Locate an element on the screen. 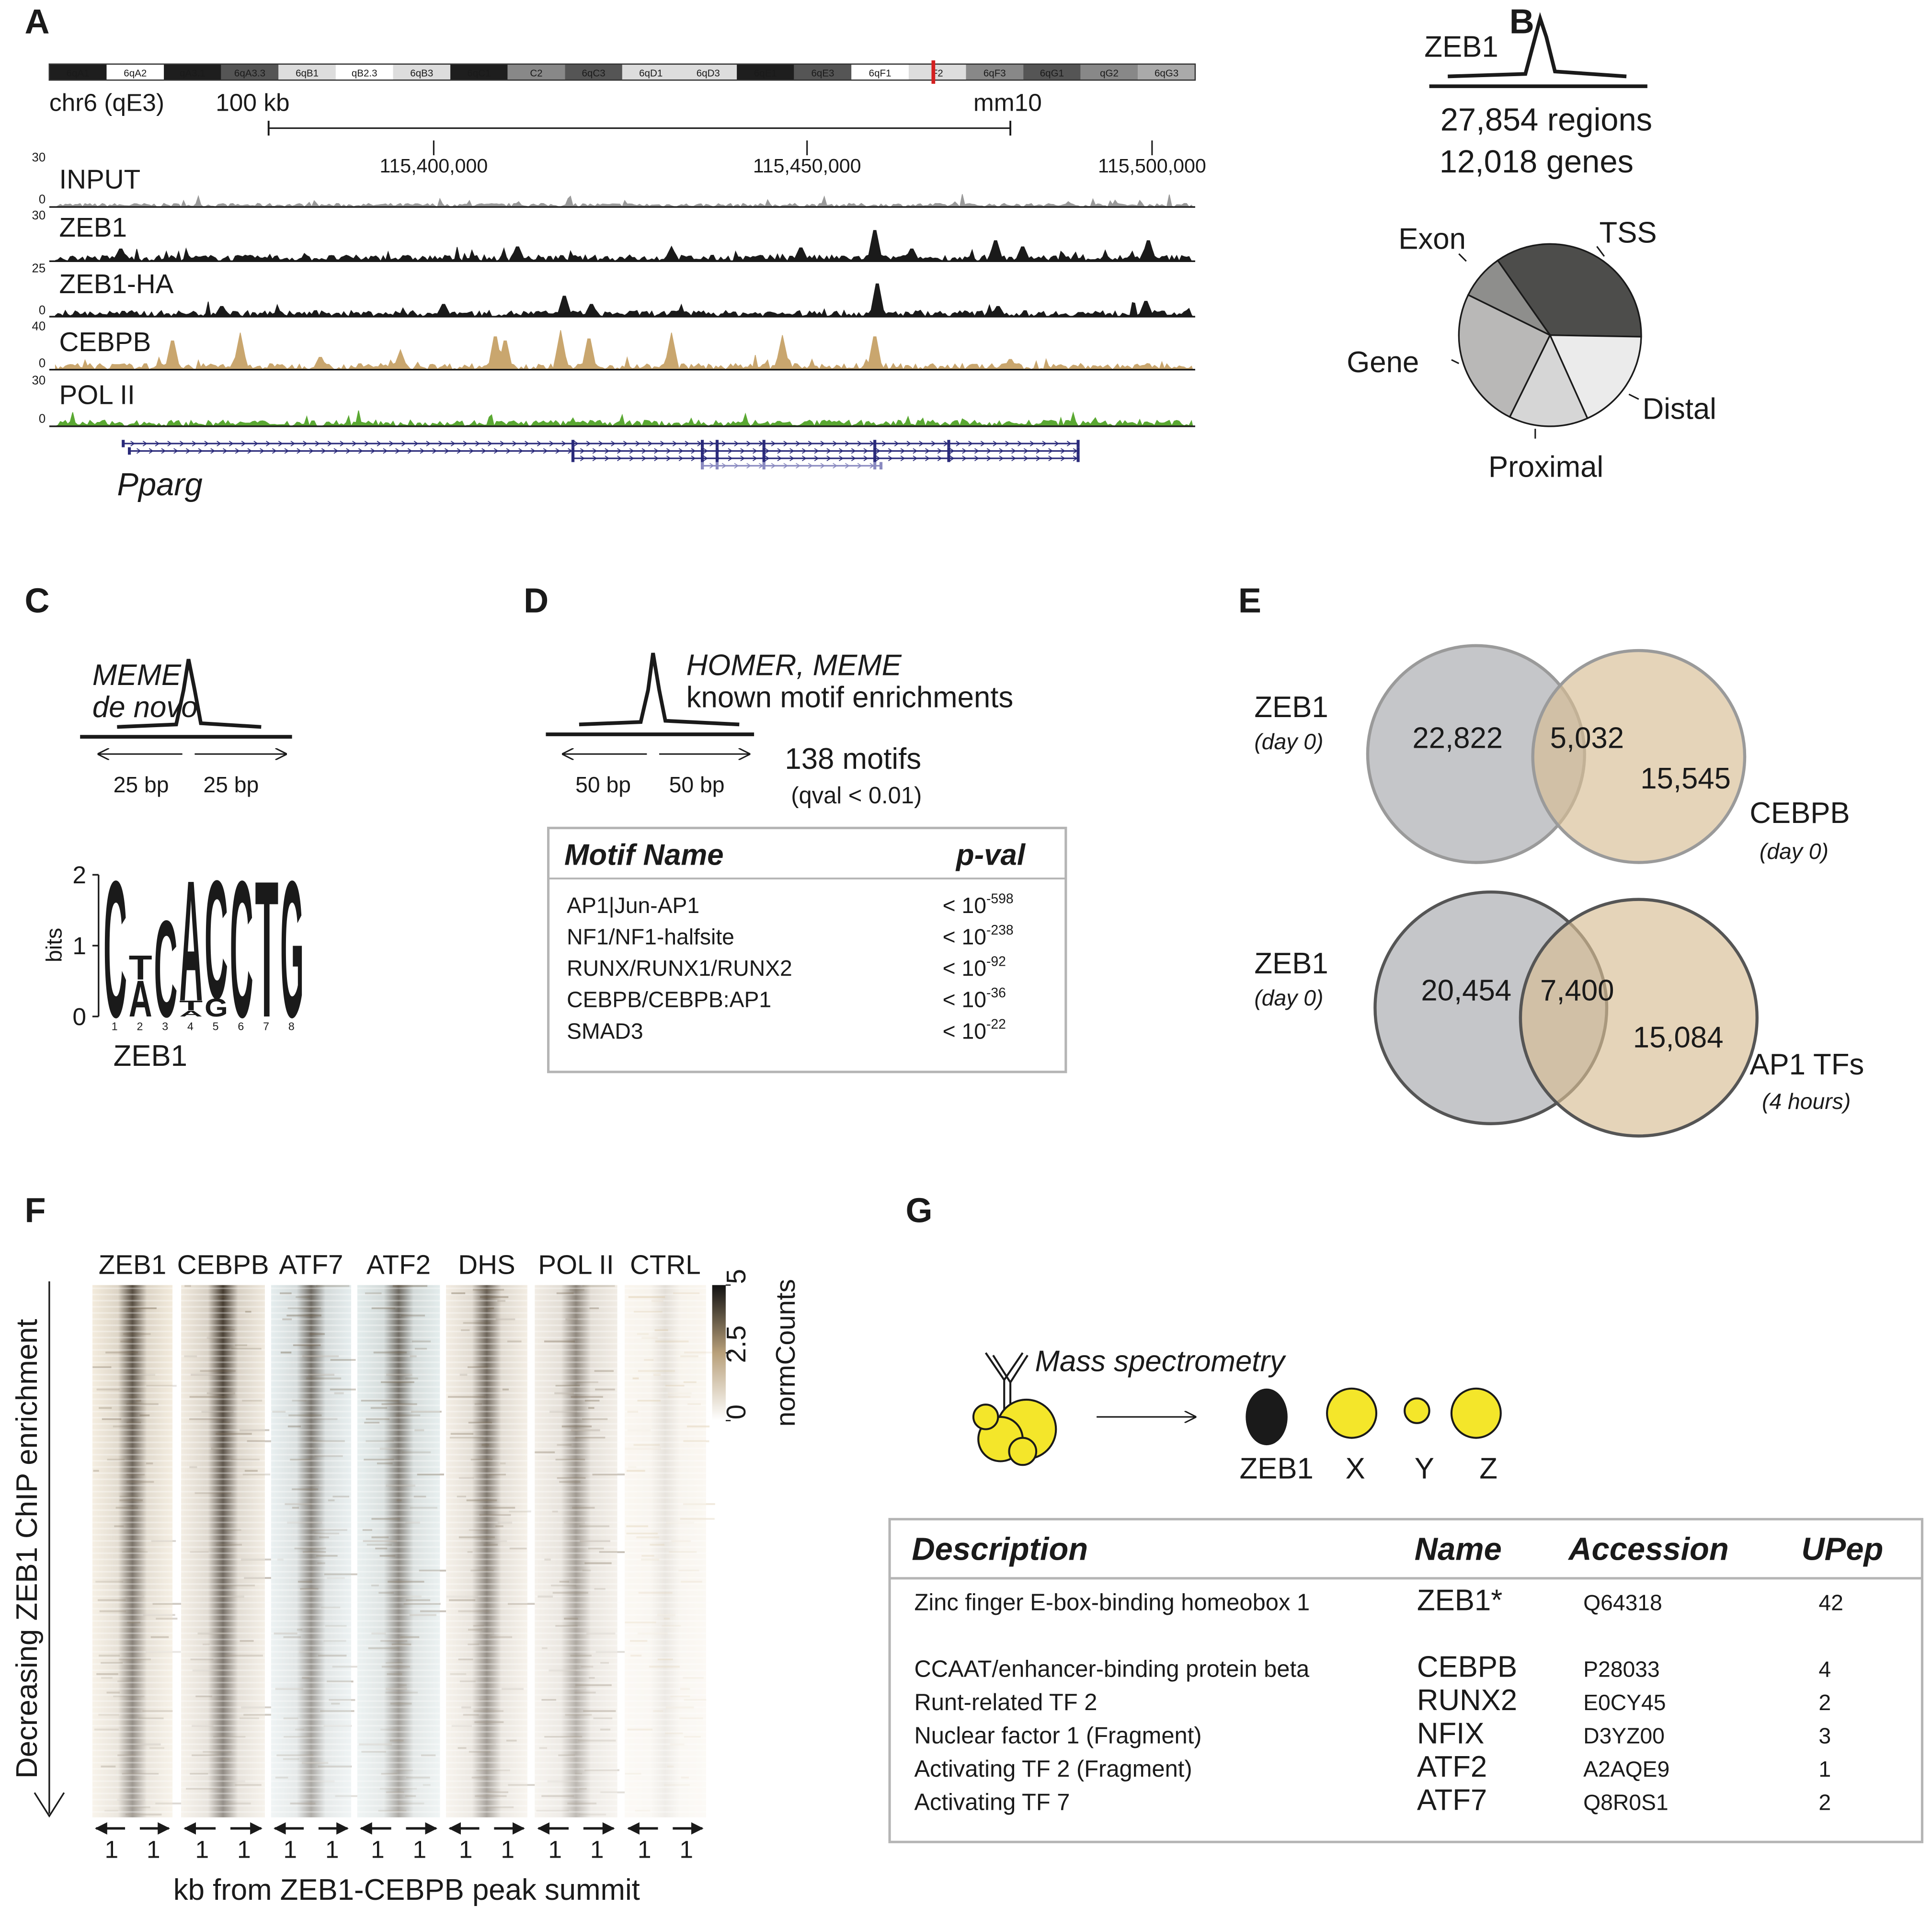 Image resolution: width=1932 pixels, height=1918 pixels. cytoband-label: 6qA2 is located at coordinates (135, 73).